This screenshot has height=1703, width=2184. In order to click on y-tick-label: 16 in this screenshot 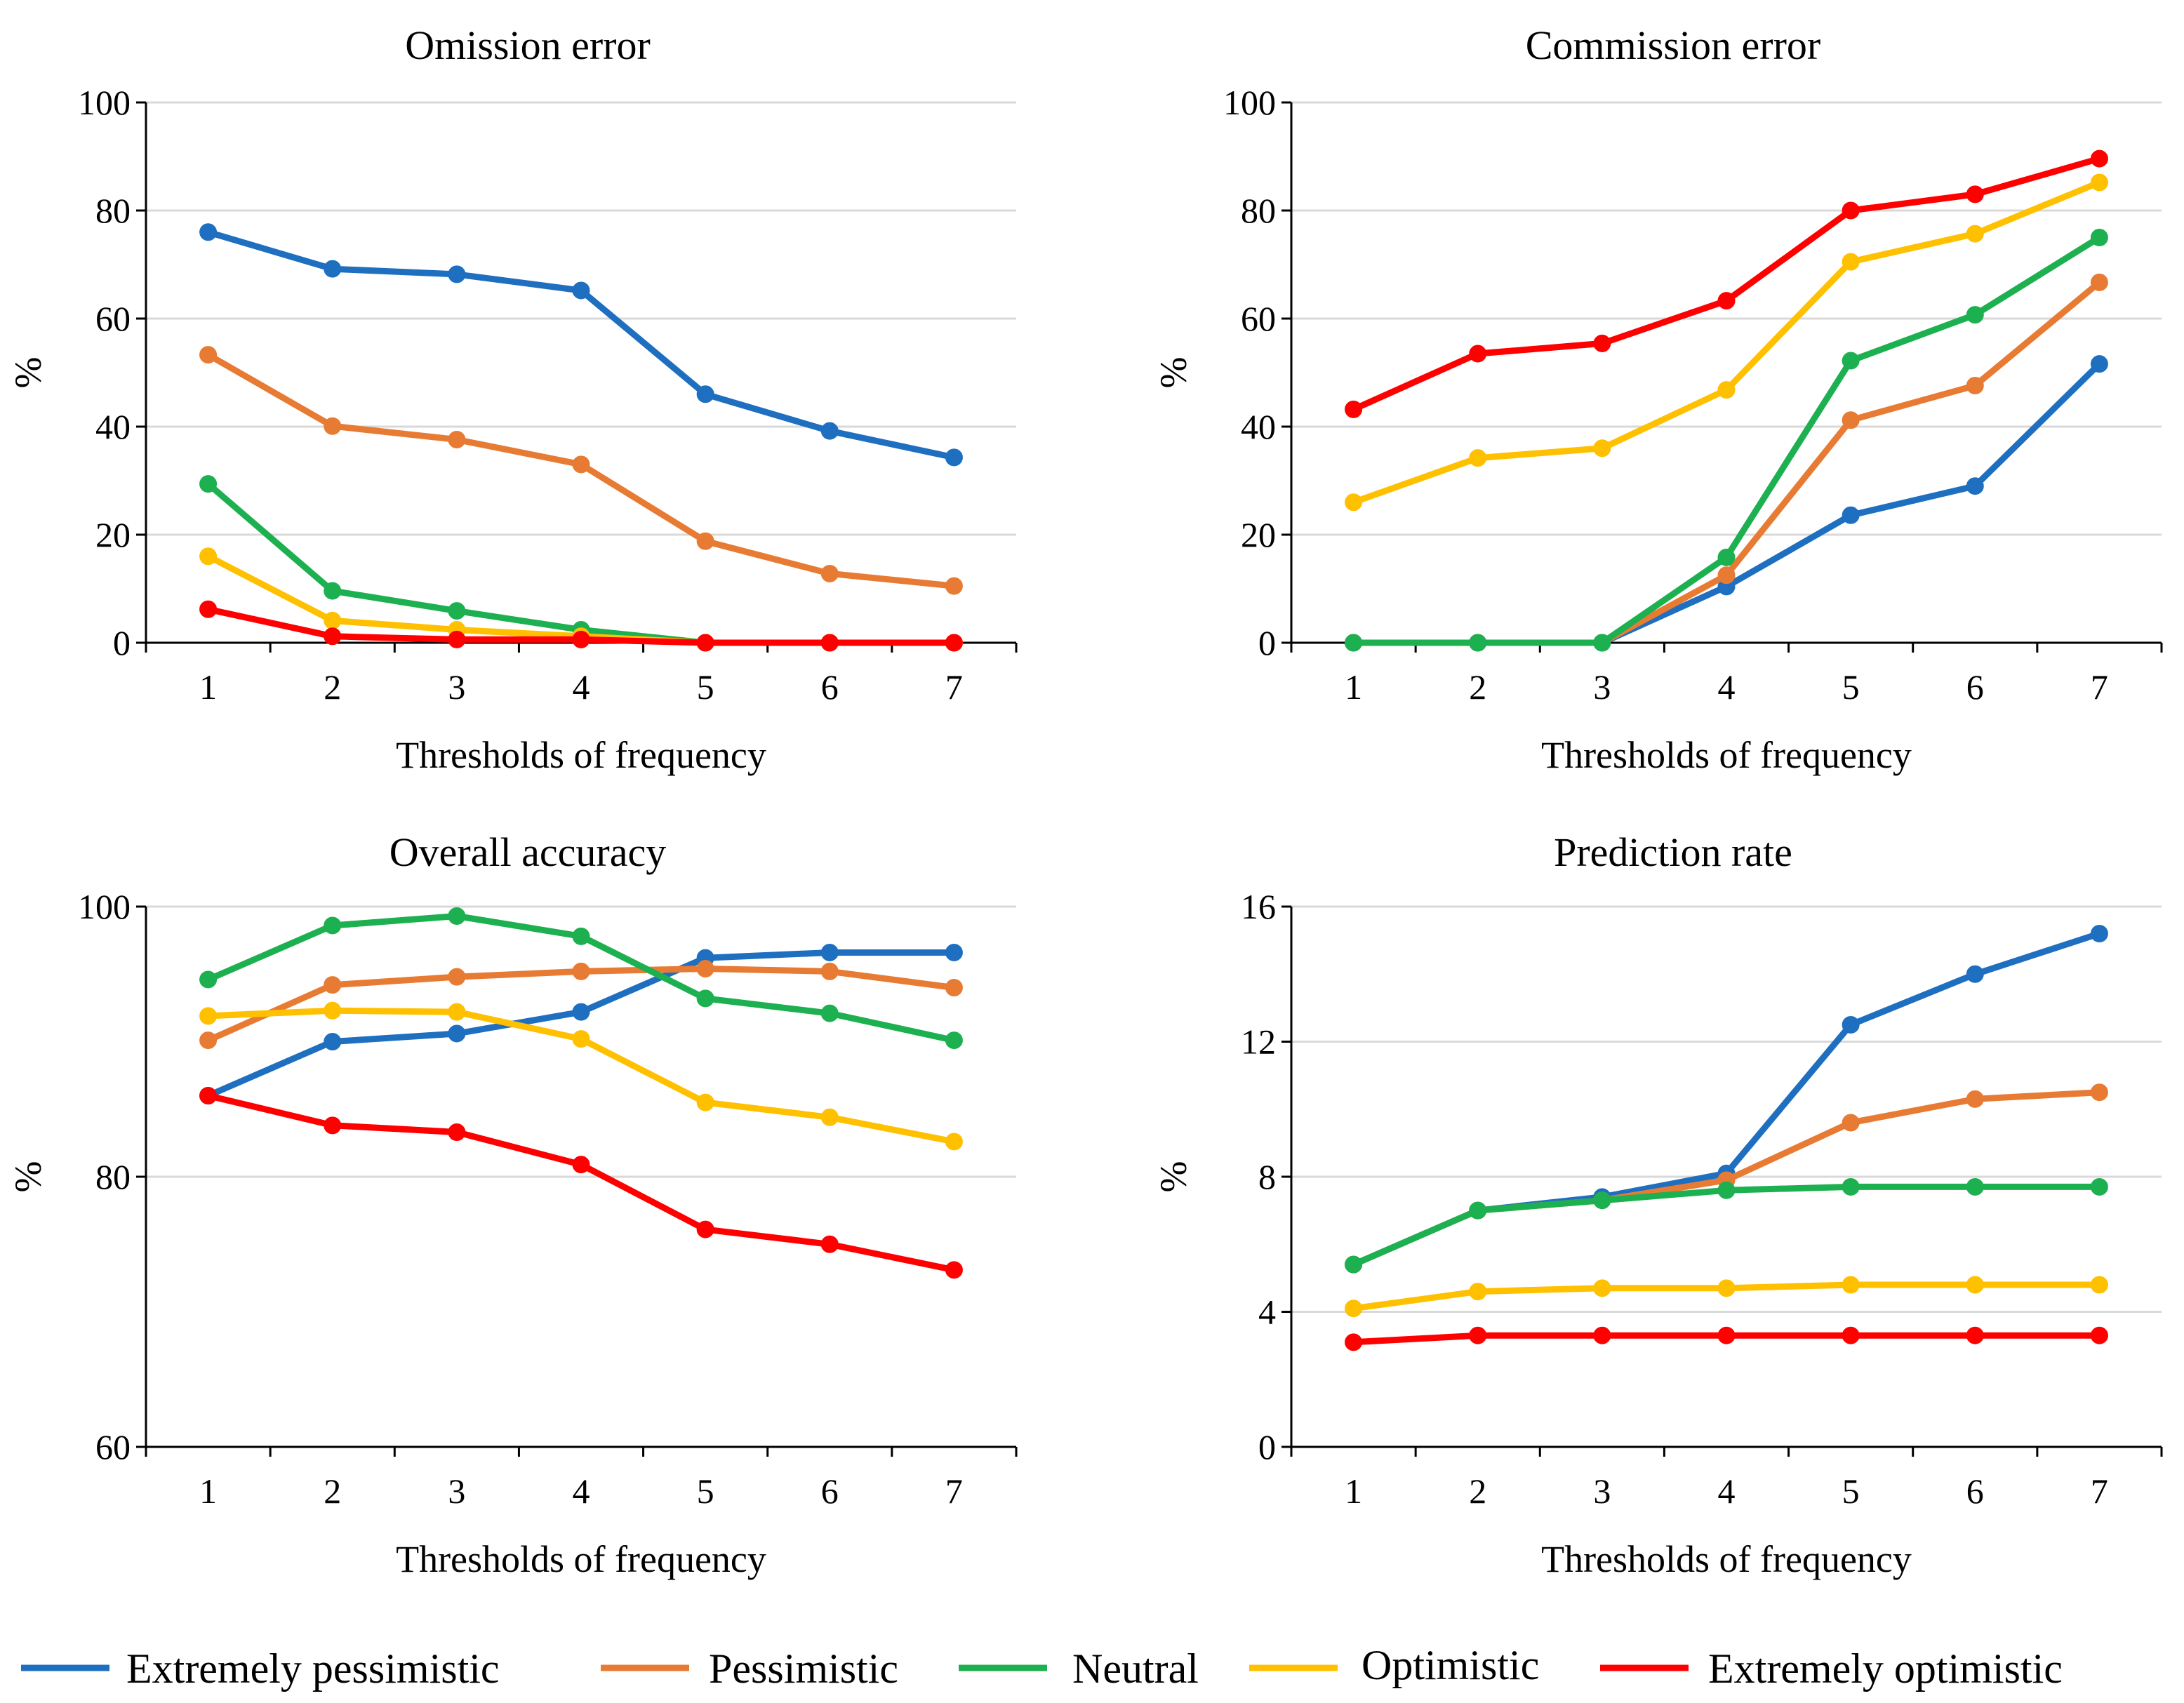, I will do `click(1259, 907)`.